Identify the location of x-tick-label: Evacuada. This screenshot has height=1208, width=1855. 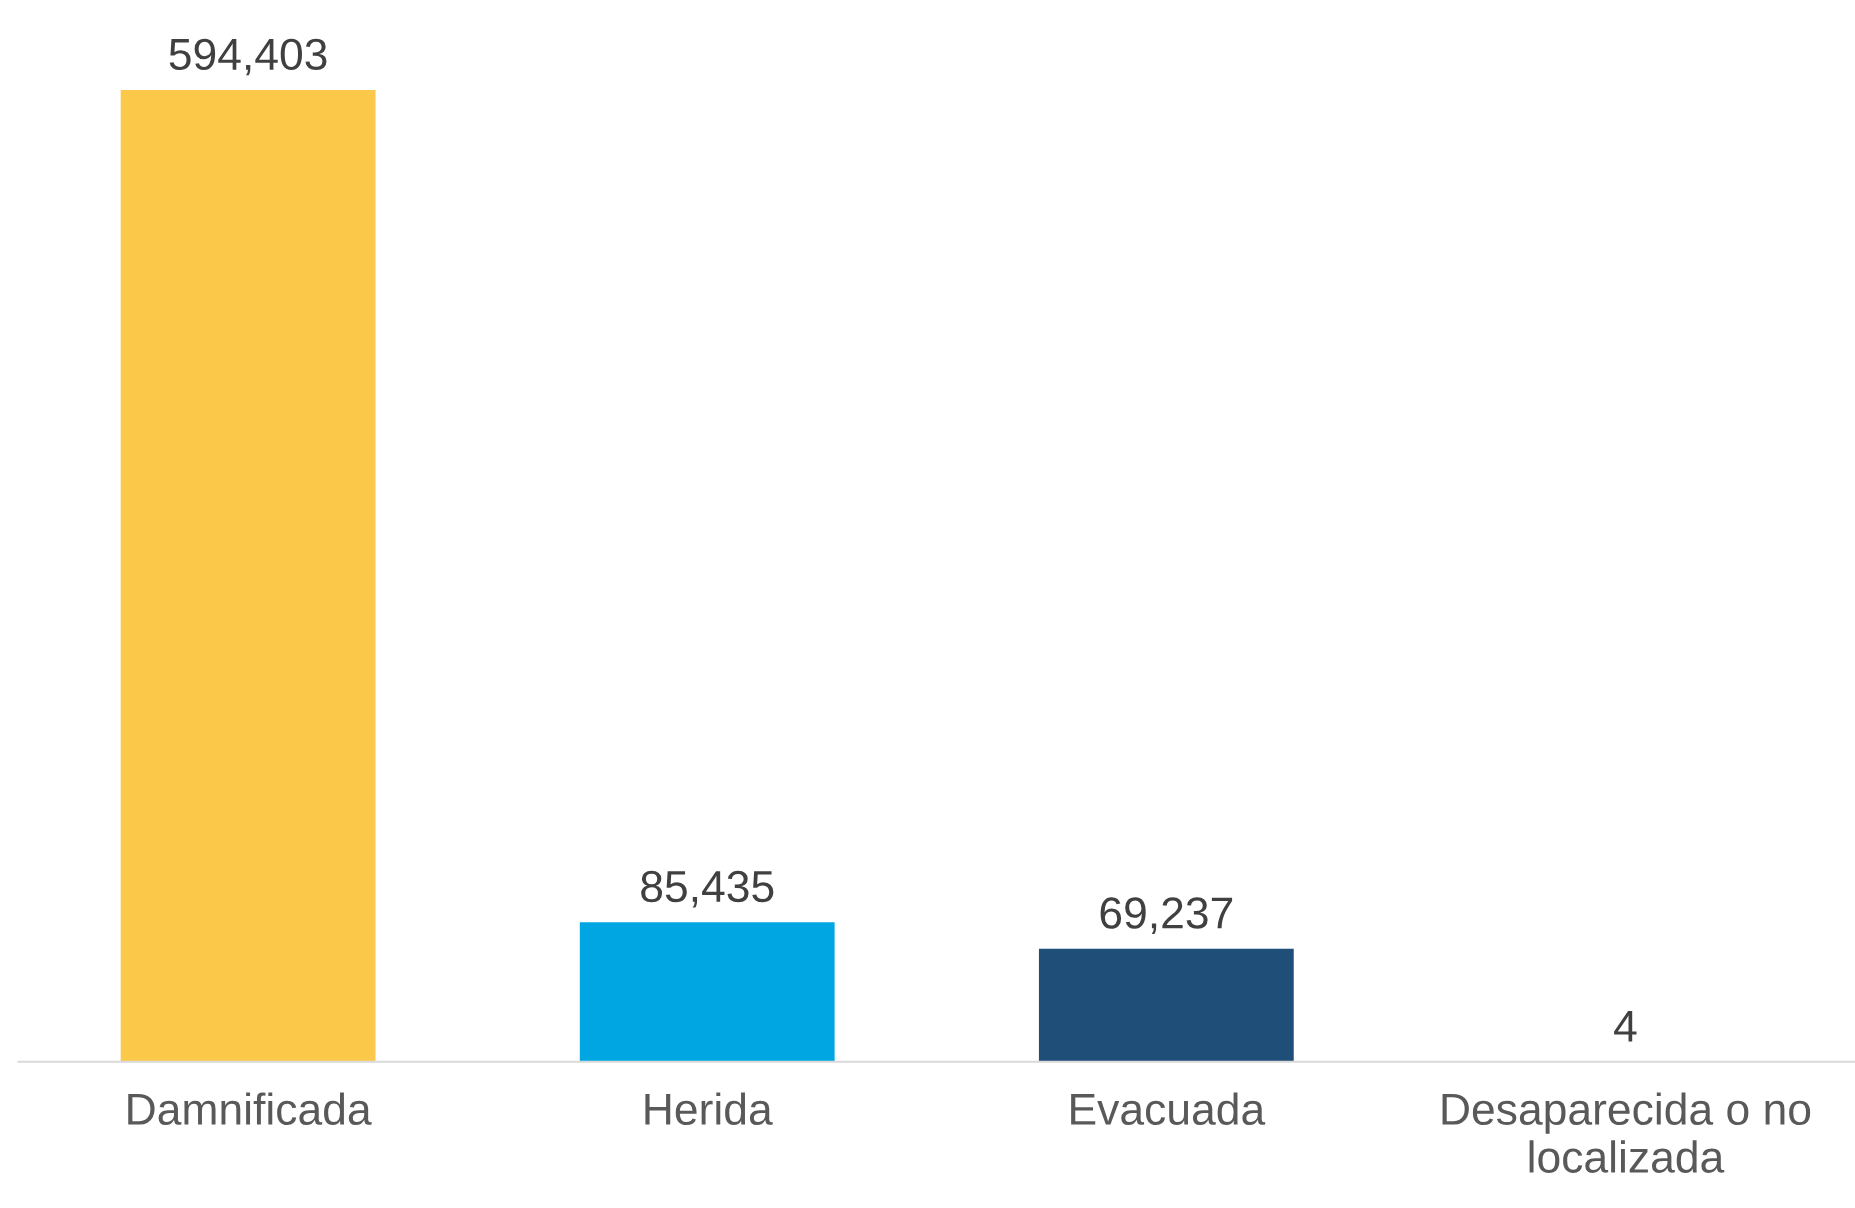
(1168, 1109).